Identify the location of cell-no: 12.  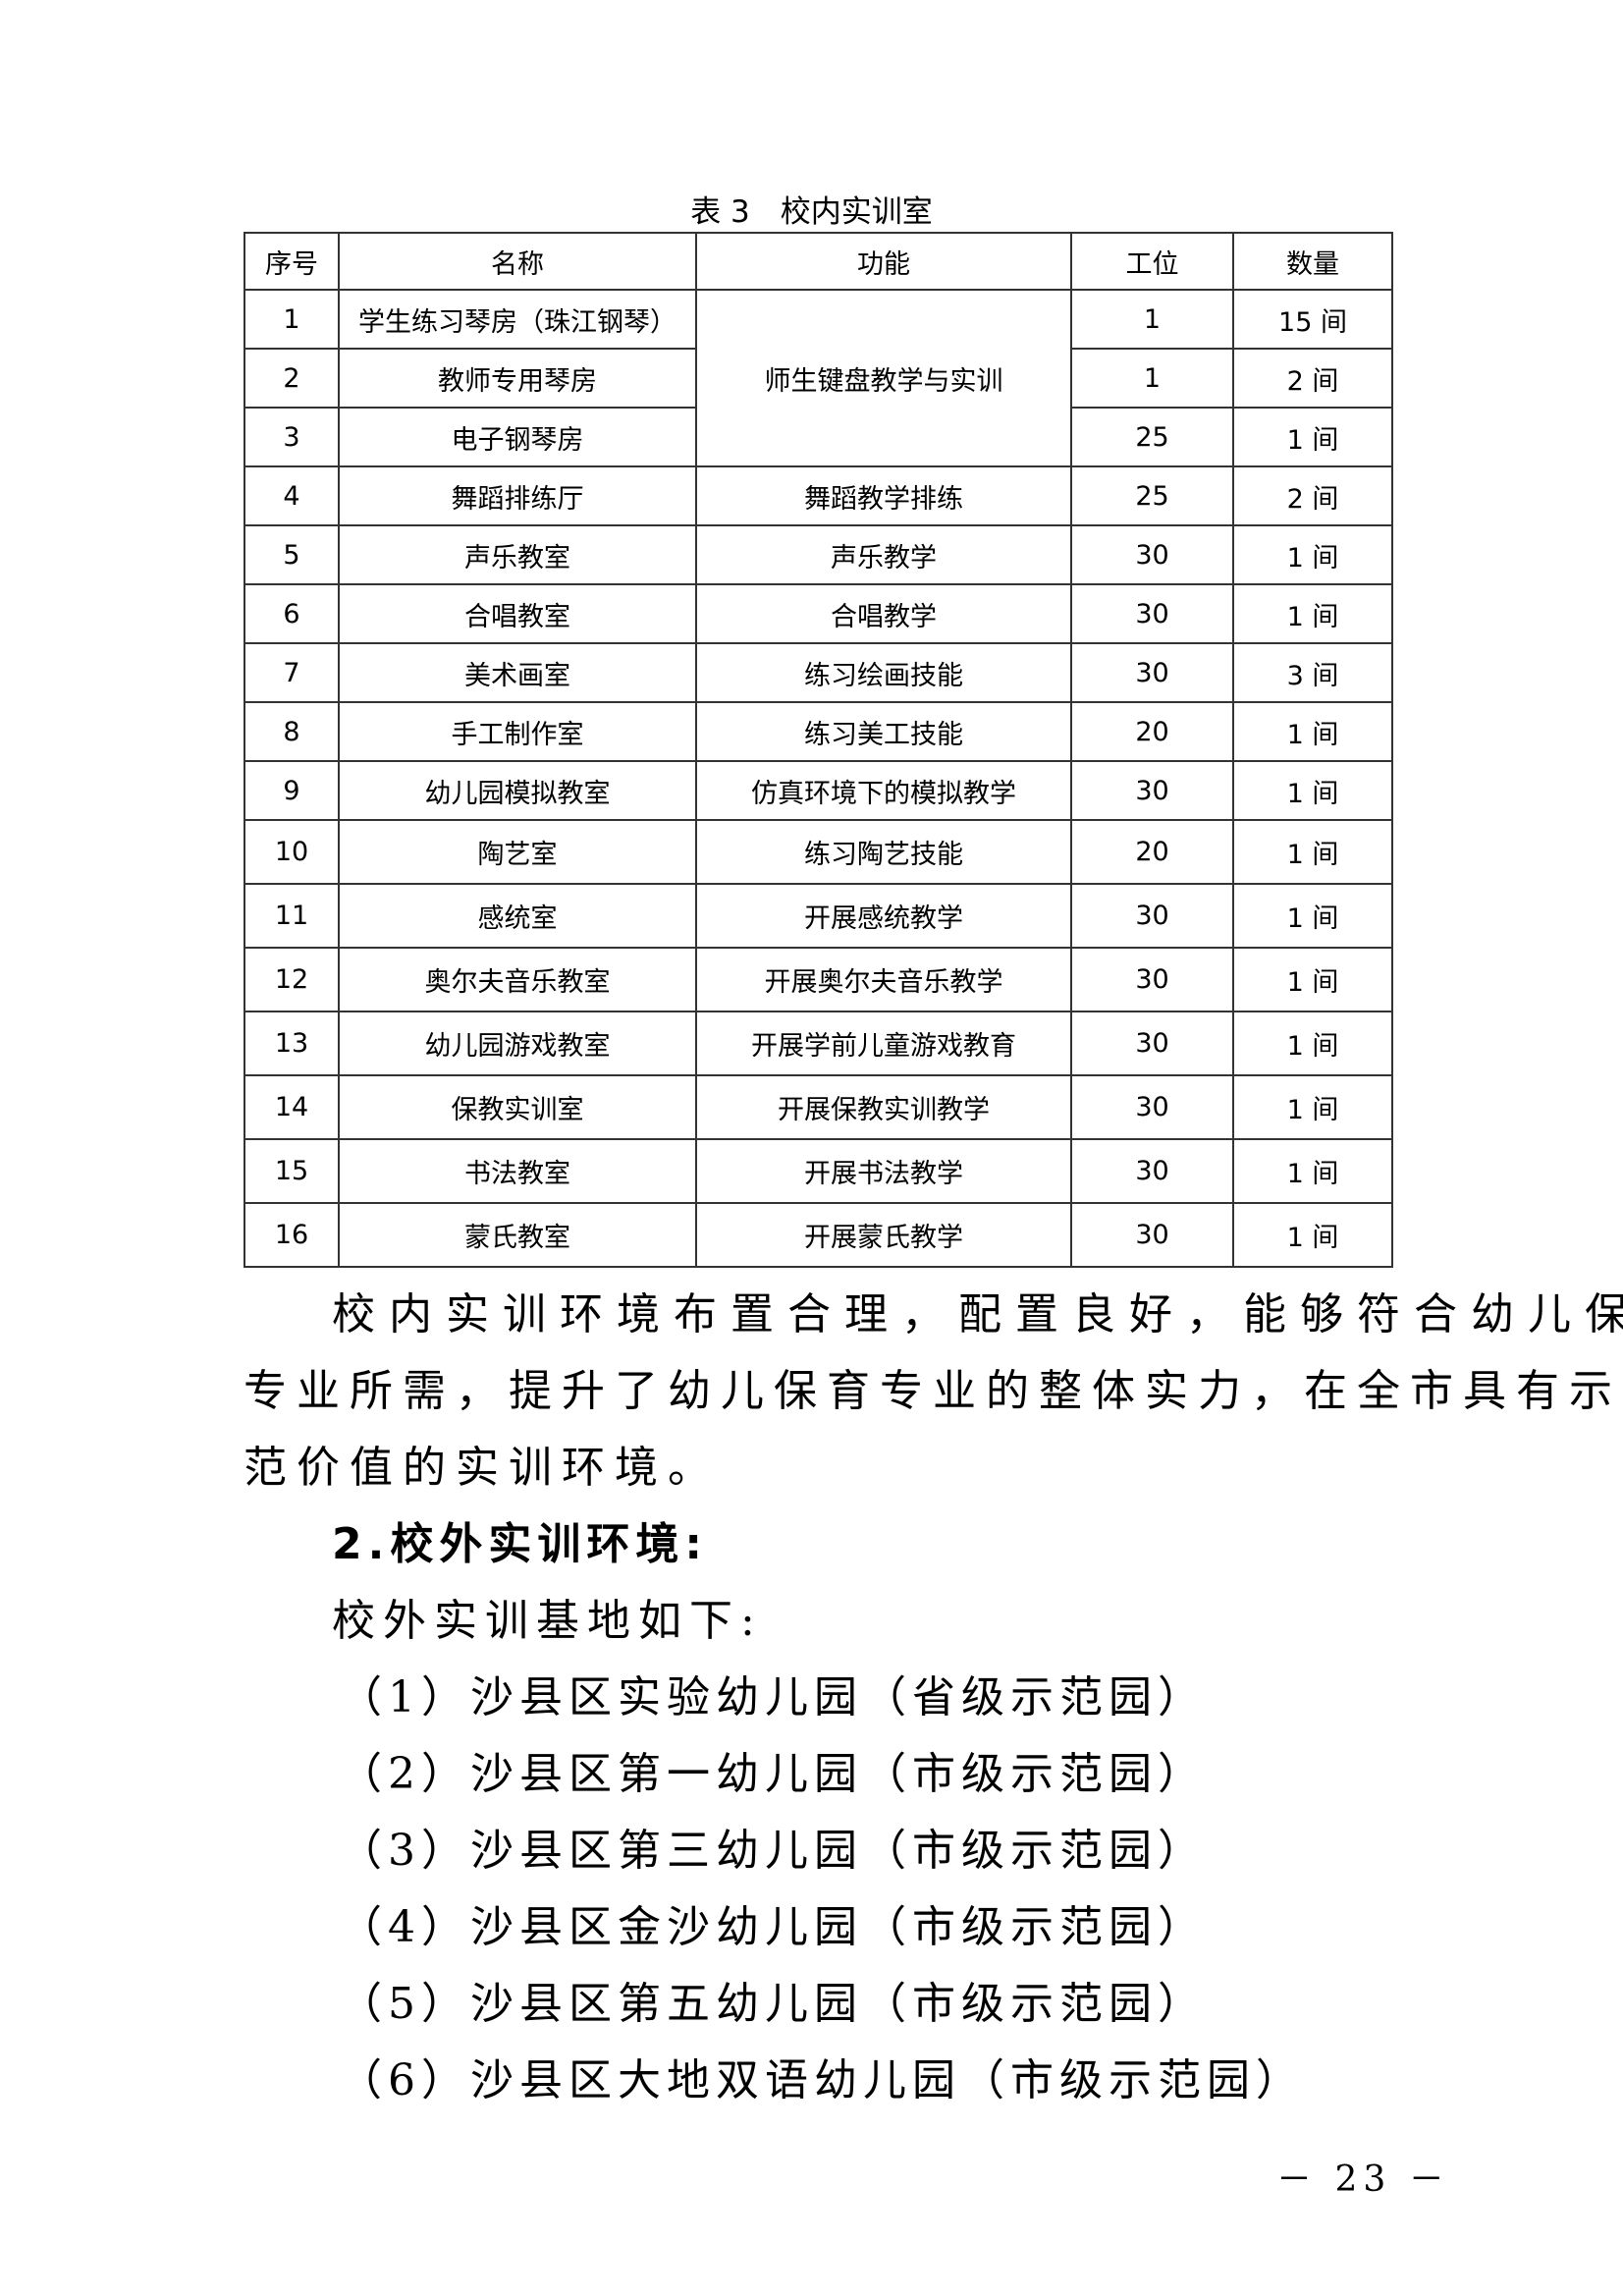
(291, 979).